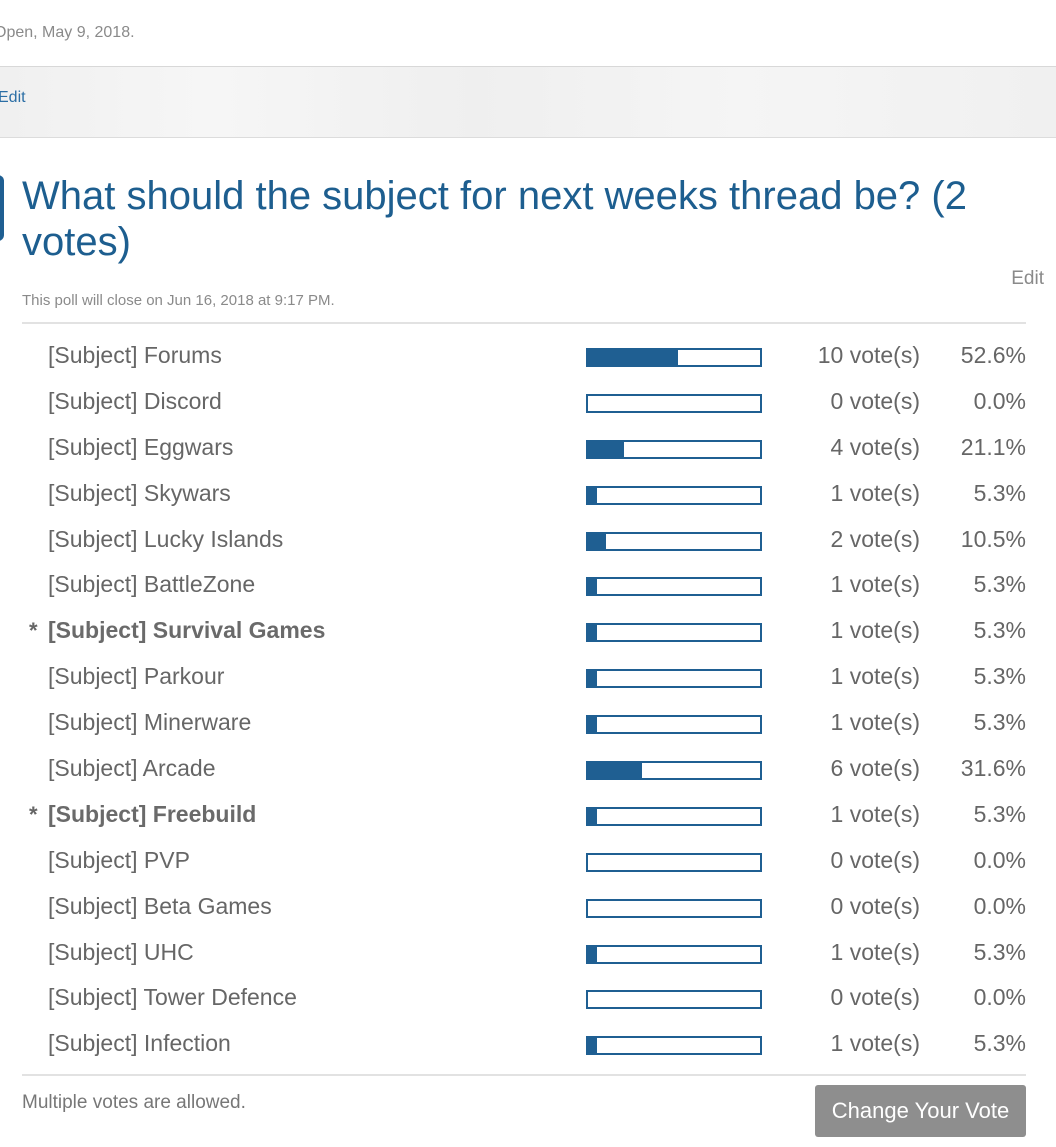  I want to click on poll-option-row: [Subject] Arcade 6 vote(s) 31.6%, so click(524, 769).